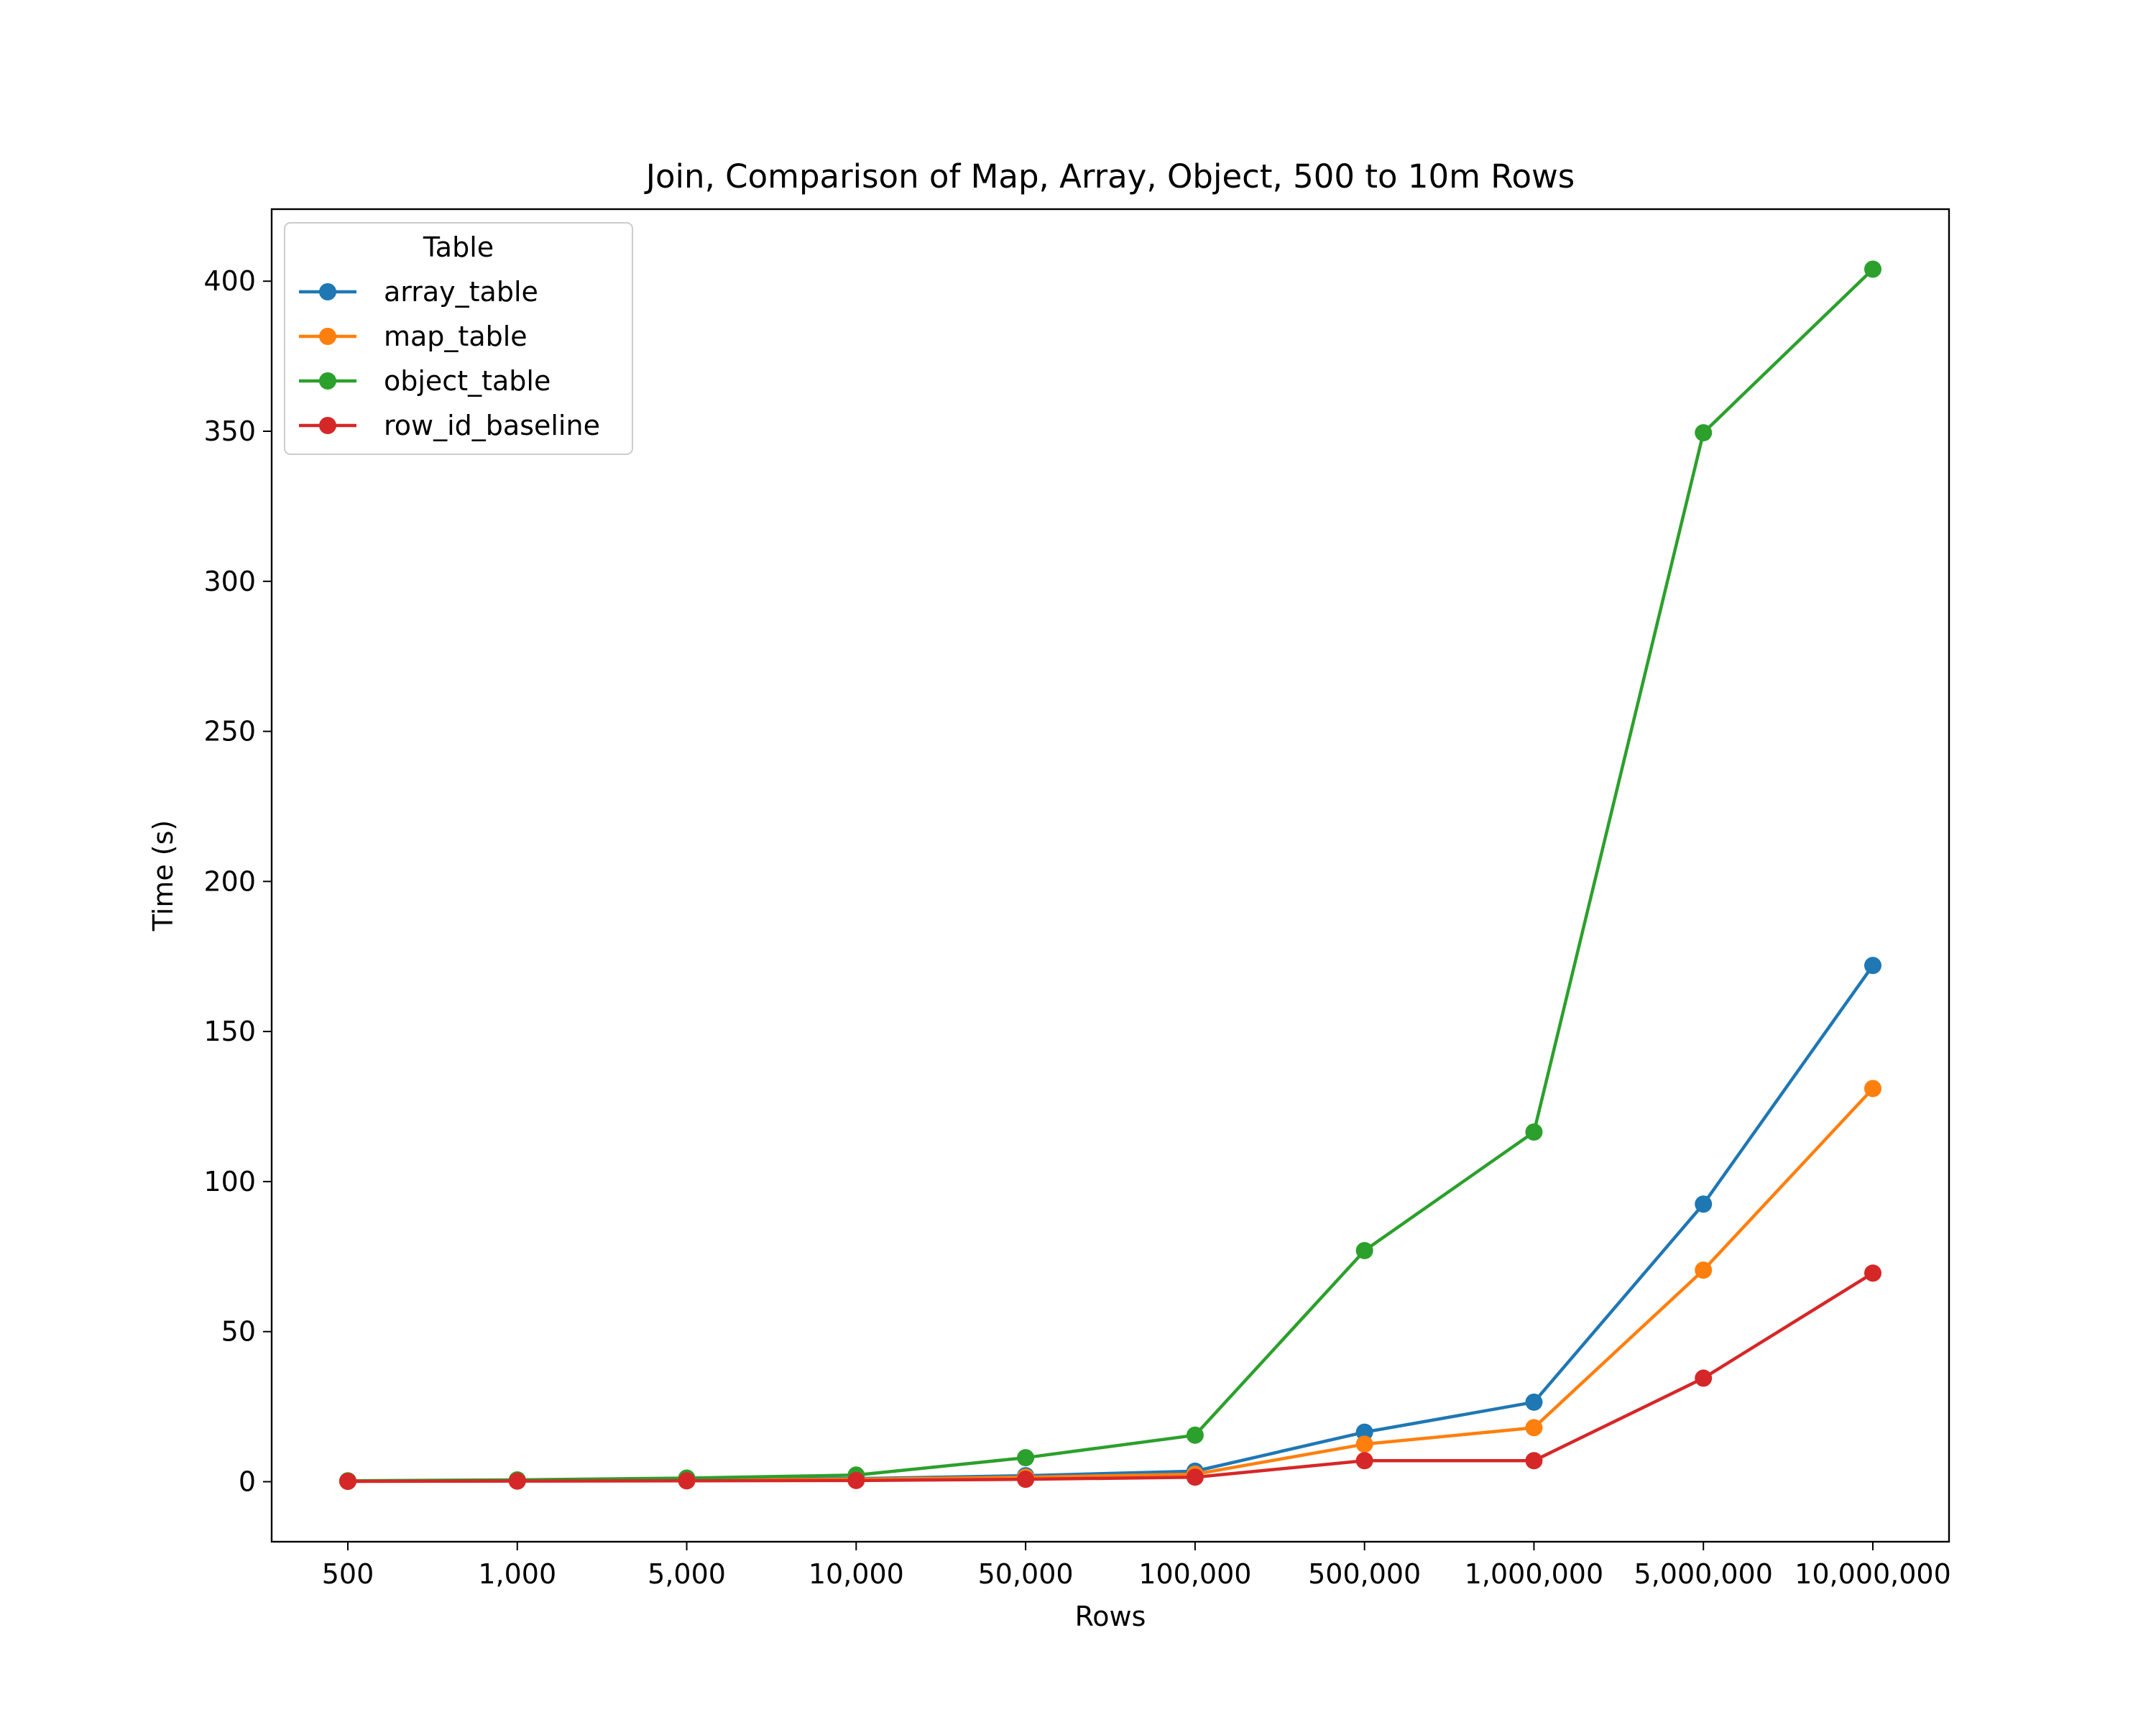 The height and width of the screenshot is (1725, 2156). Describe the element at coordinates (229, 431) in the screenshot. I see `y-tick-label: 350` at that location.